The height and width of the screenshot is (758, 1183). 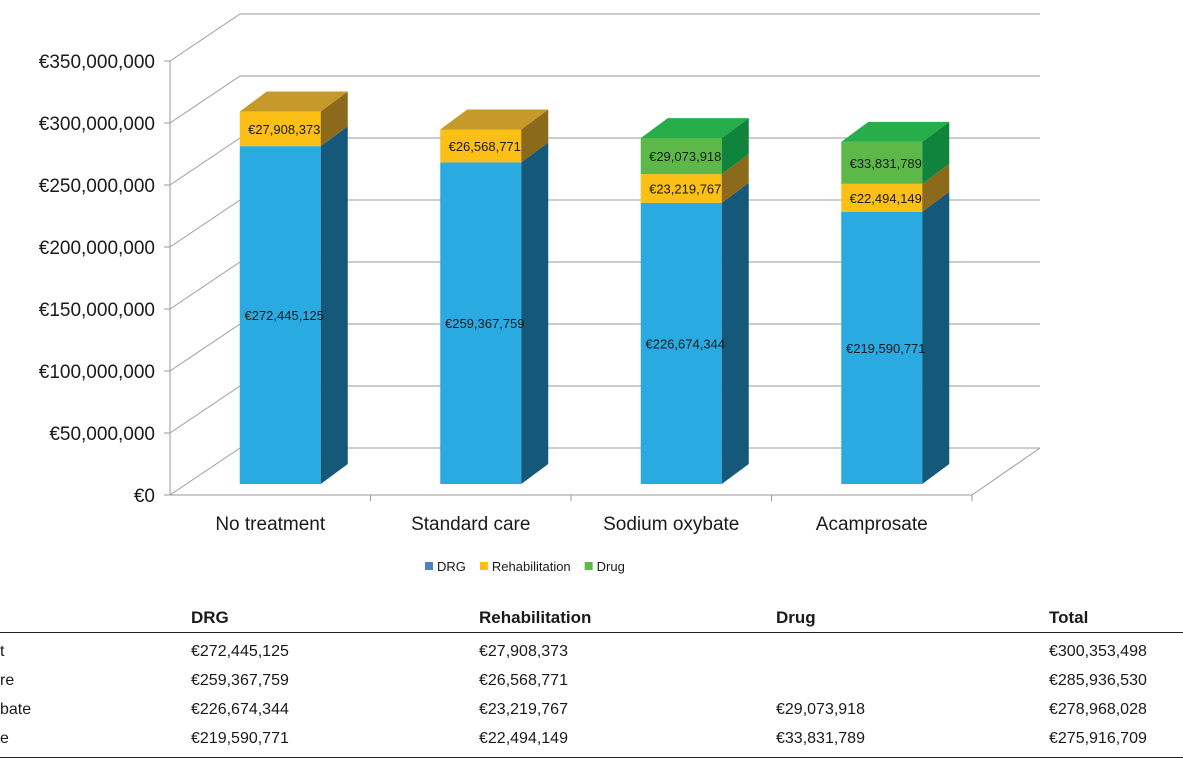 I want to click on cell-drug: €33,831,789, so click(x=820, y=738).